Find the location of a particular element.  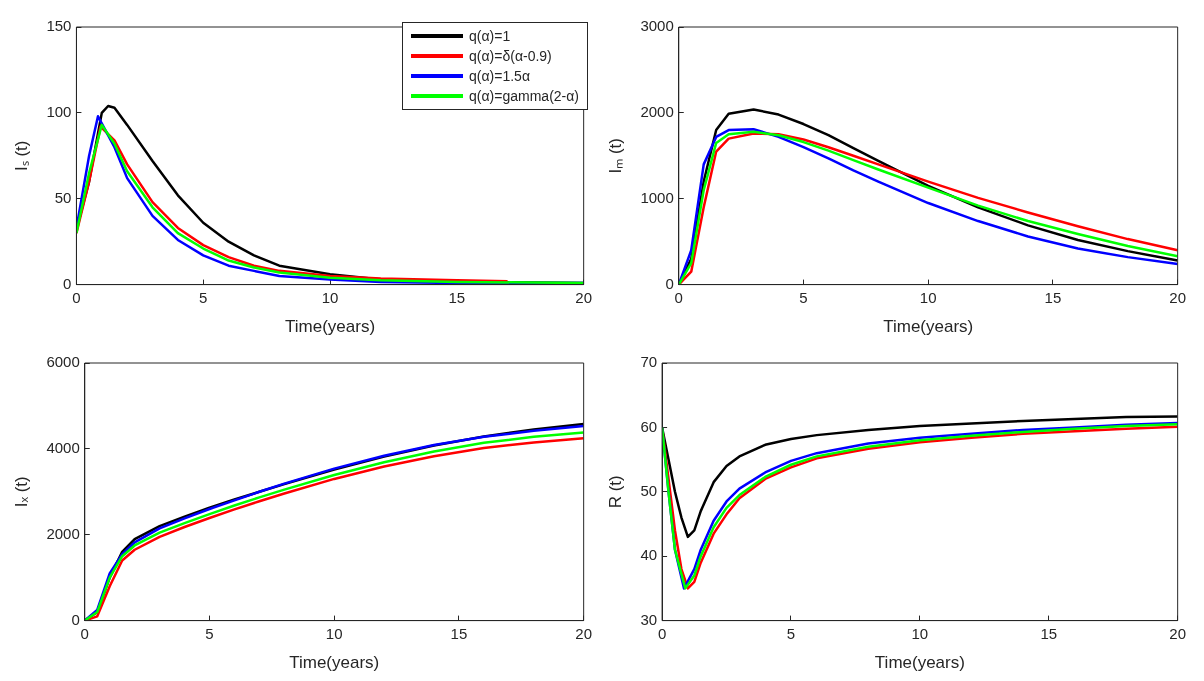

y-tick-label: 60 is located at coordinates (649, 426).